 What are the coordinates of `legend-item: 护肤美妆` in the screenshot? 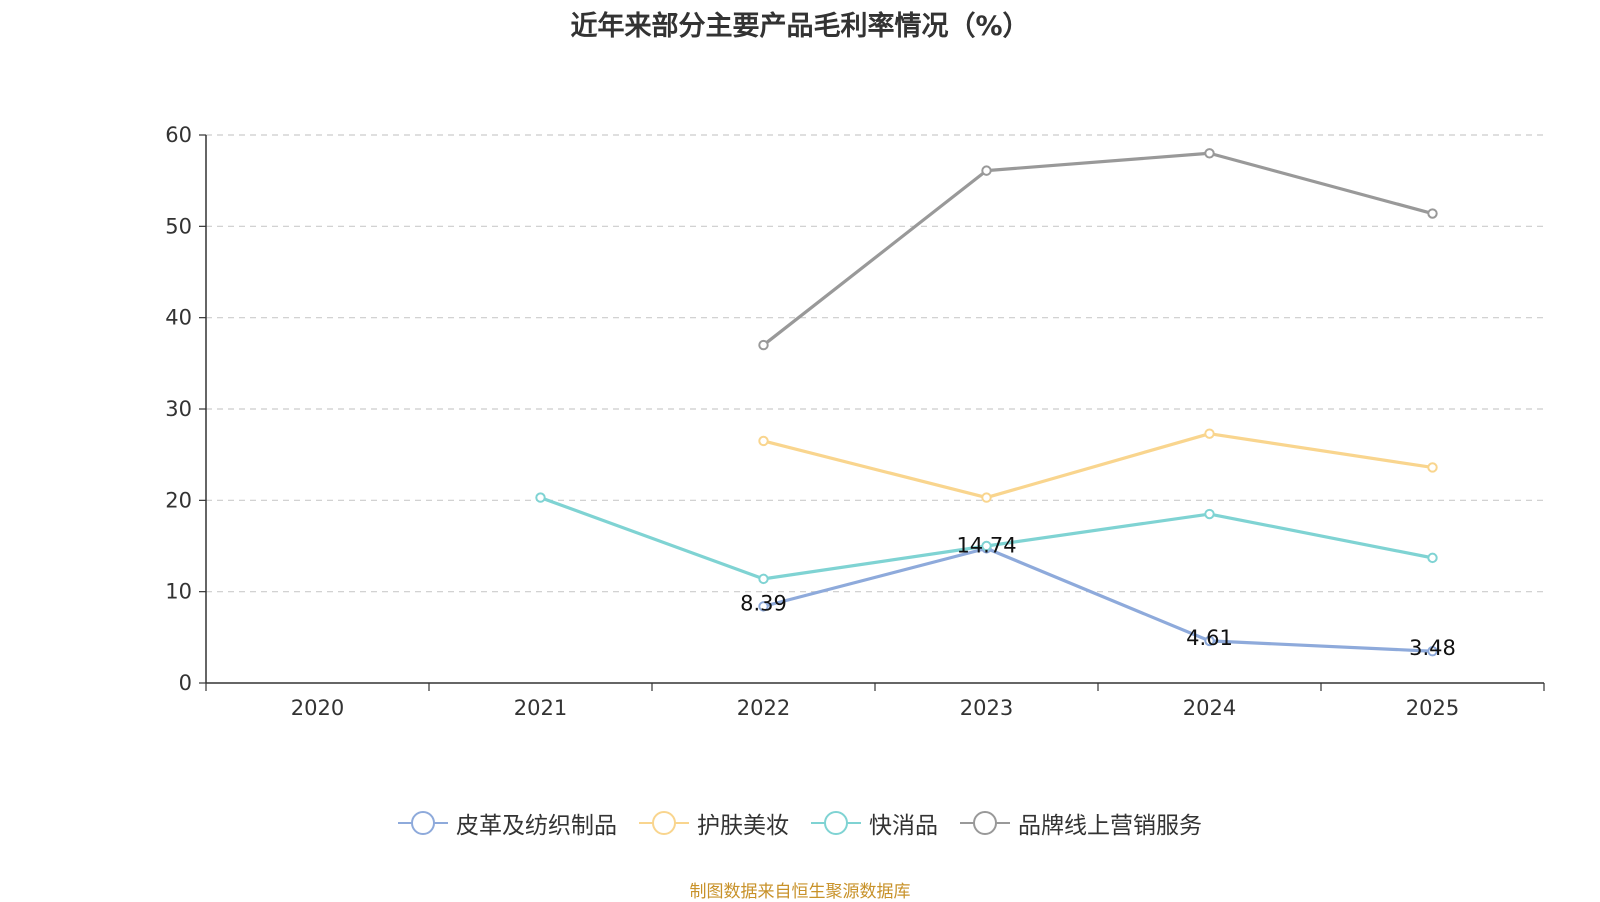 It's located at (714, 823).